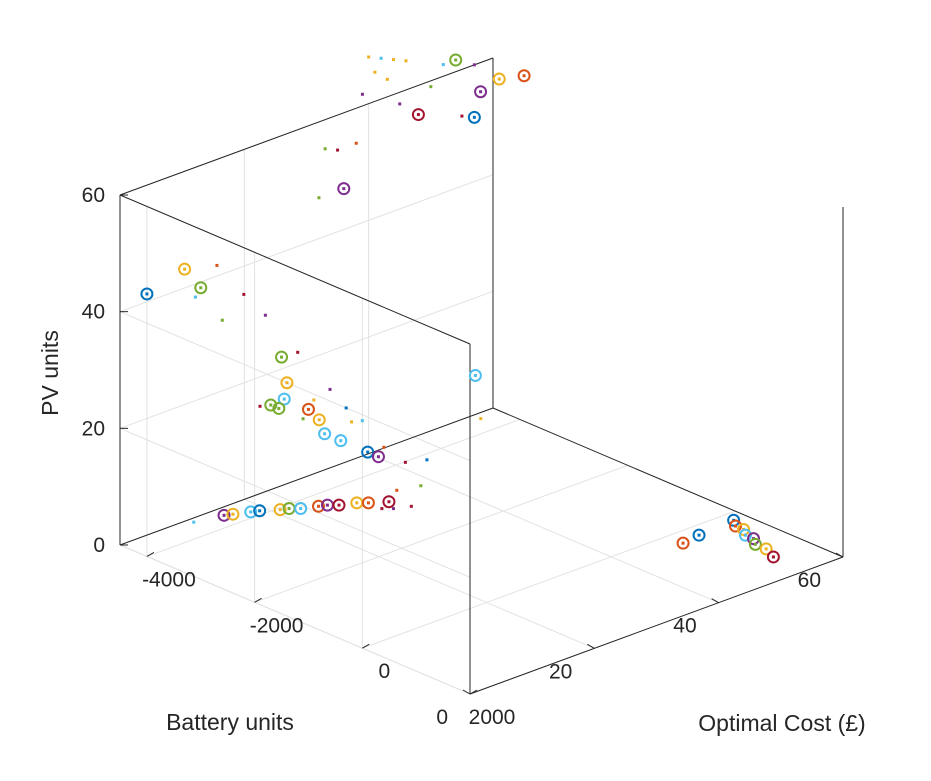 The height and width of the screenshot is (781, 931). I want to click on axis-edge, so click(656, 625).